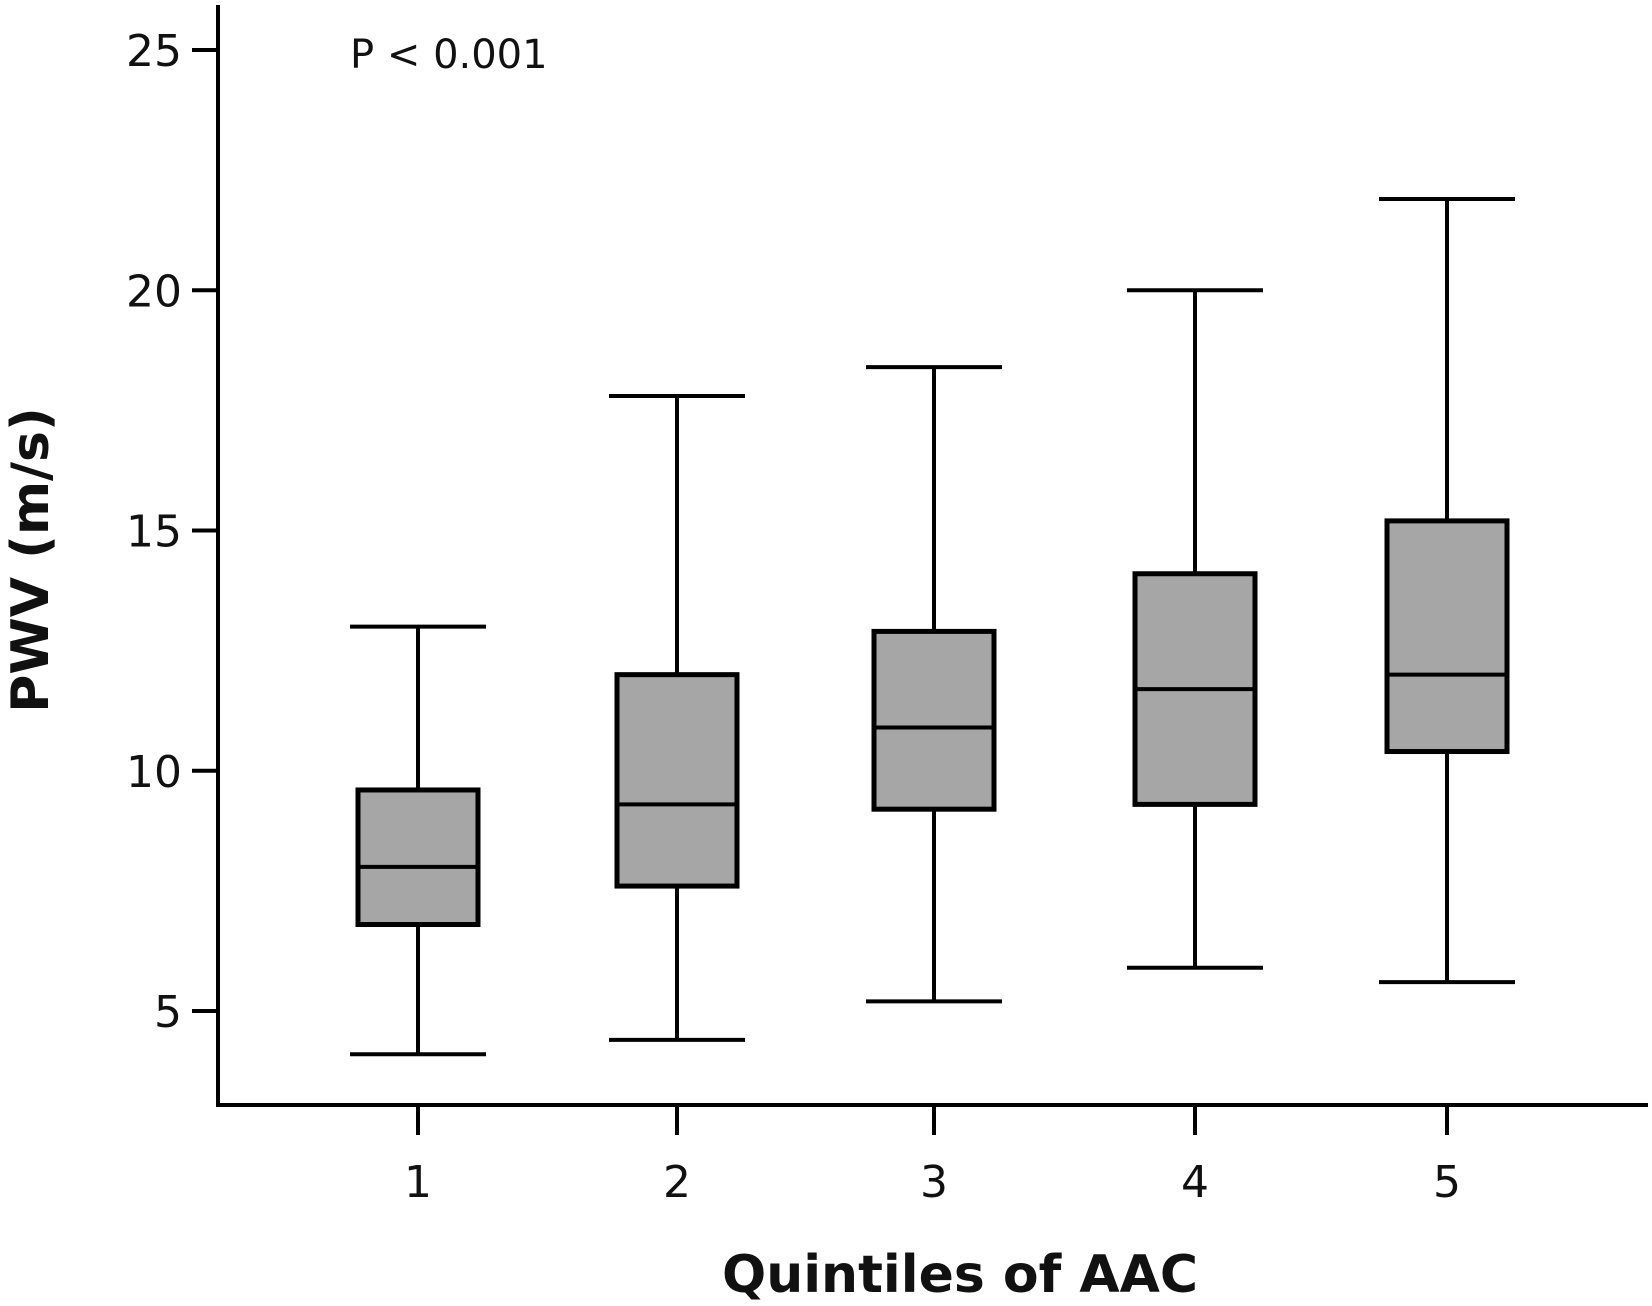  I want to click on y-axis-ticks: 5 10 15 20 25, so click(172, 532).